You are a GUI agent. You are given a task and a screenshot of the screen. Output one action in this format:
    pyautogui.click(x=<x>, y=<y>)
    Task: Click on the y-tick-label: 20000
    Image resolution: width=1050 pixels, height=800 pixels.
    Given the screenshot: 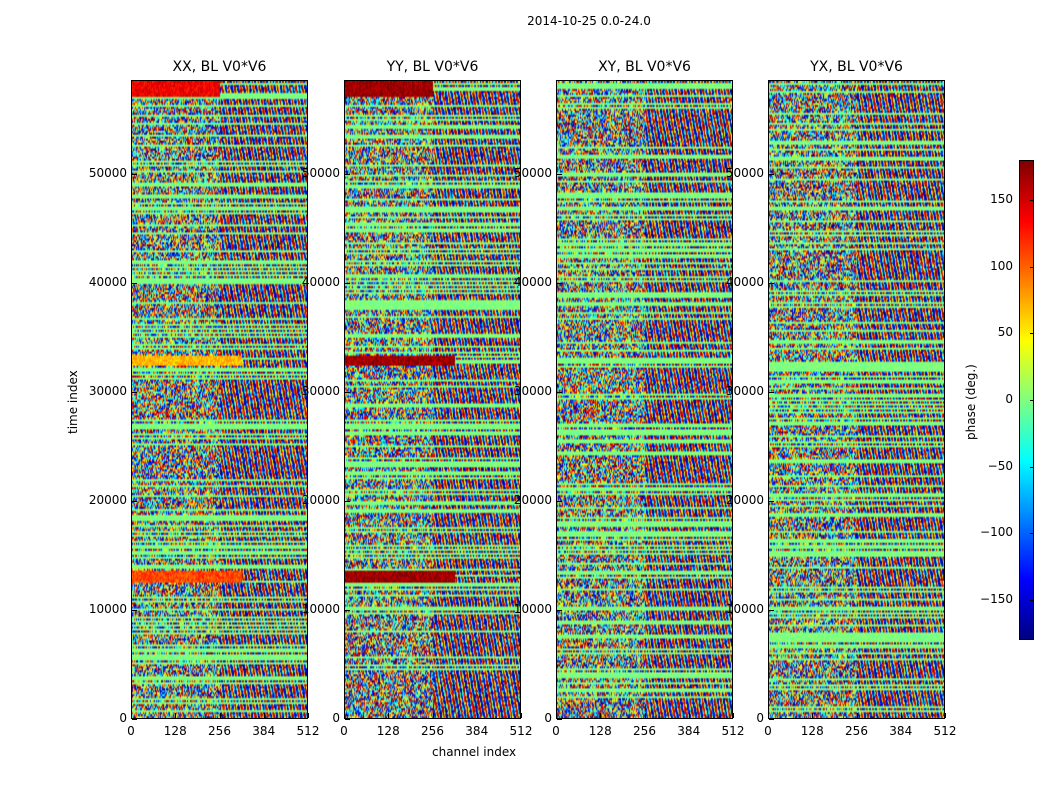 What is the action you would take?
    pyautogui.click(x=744, y=499)
    